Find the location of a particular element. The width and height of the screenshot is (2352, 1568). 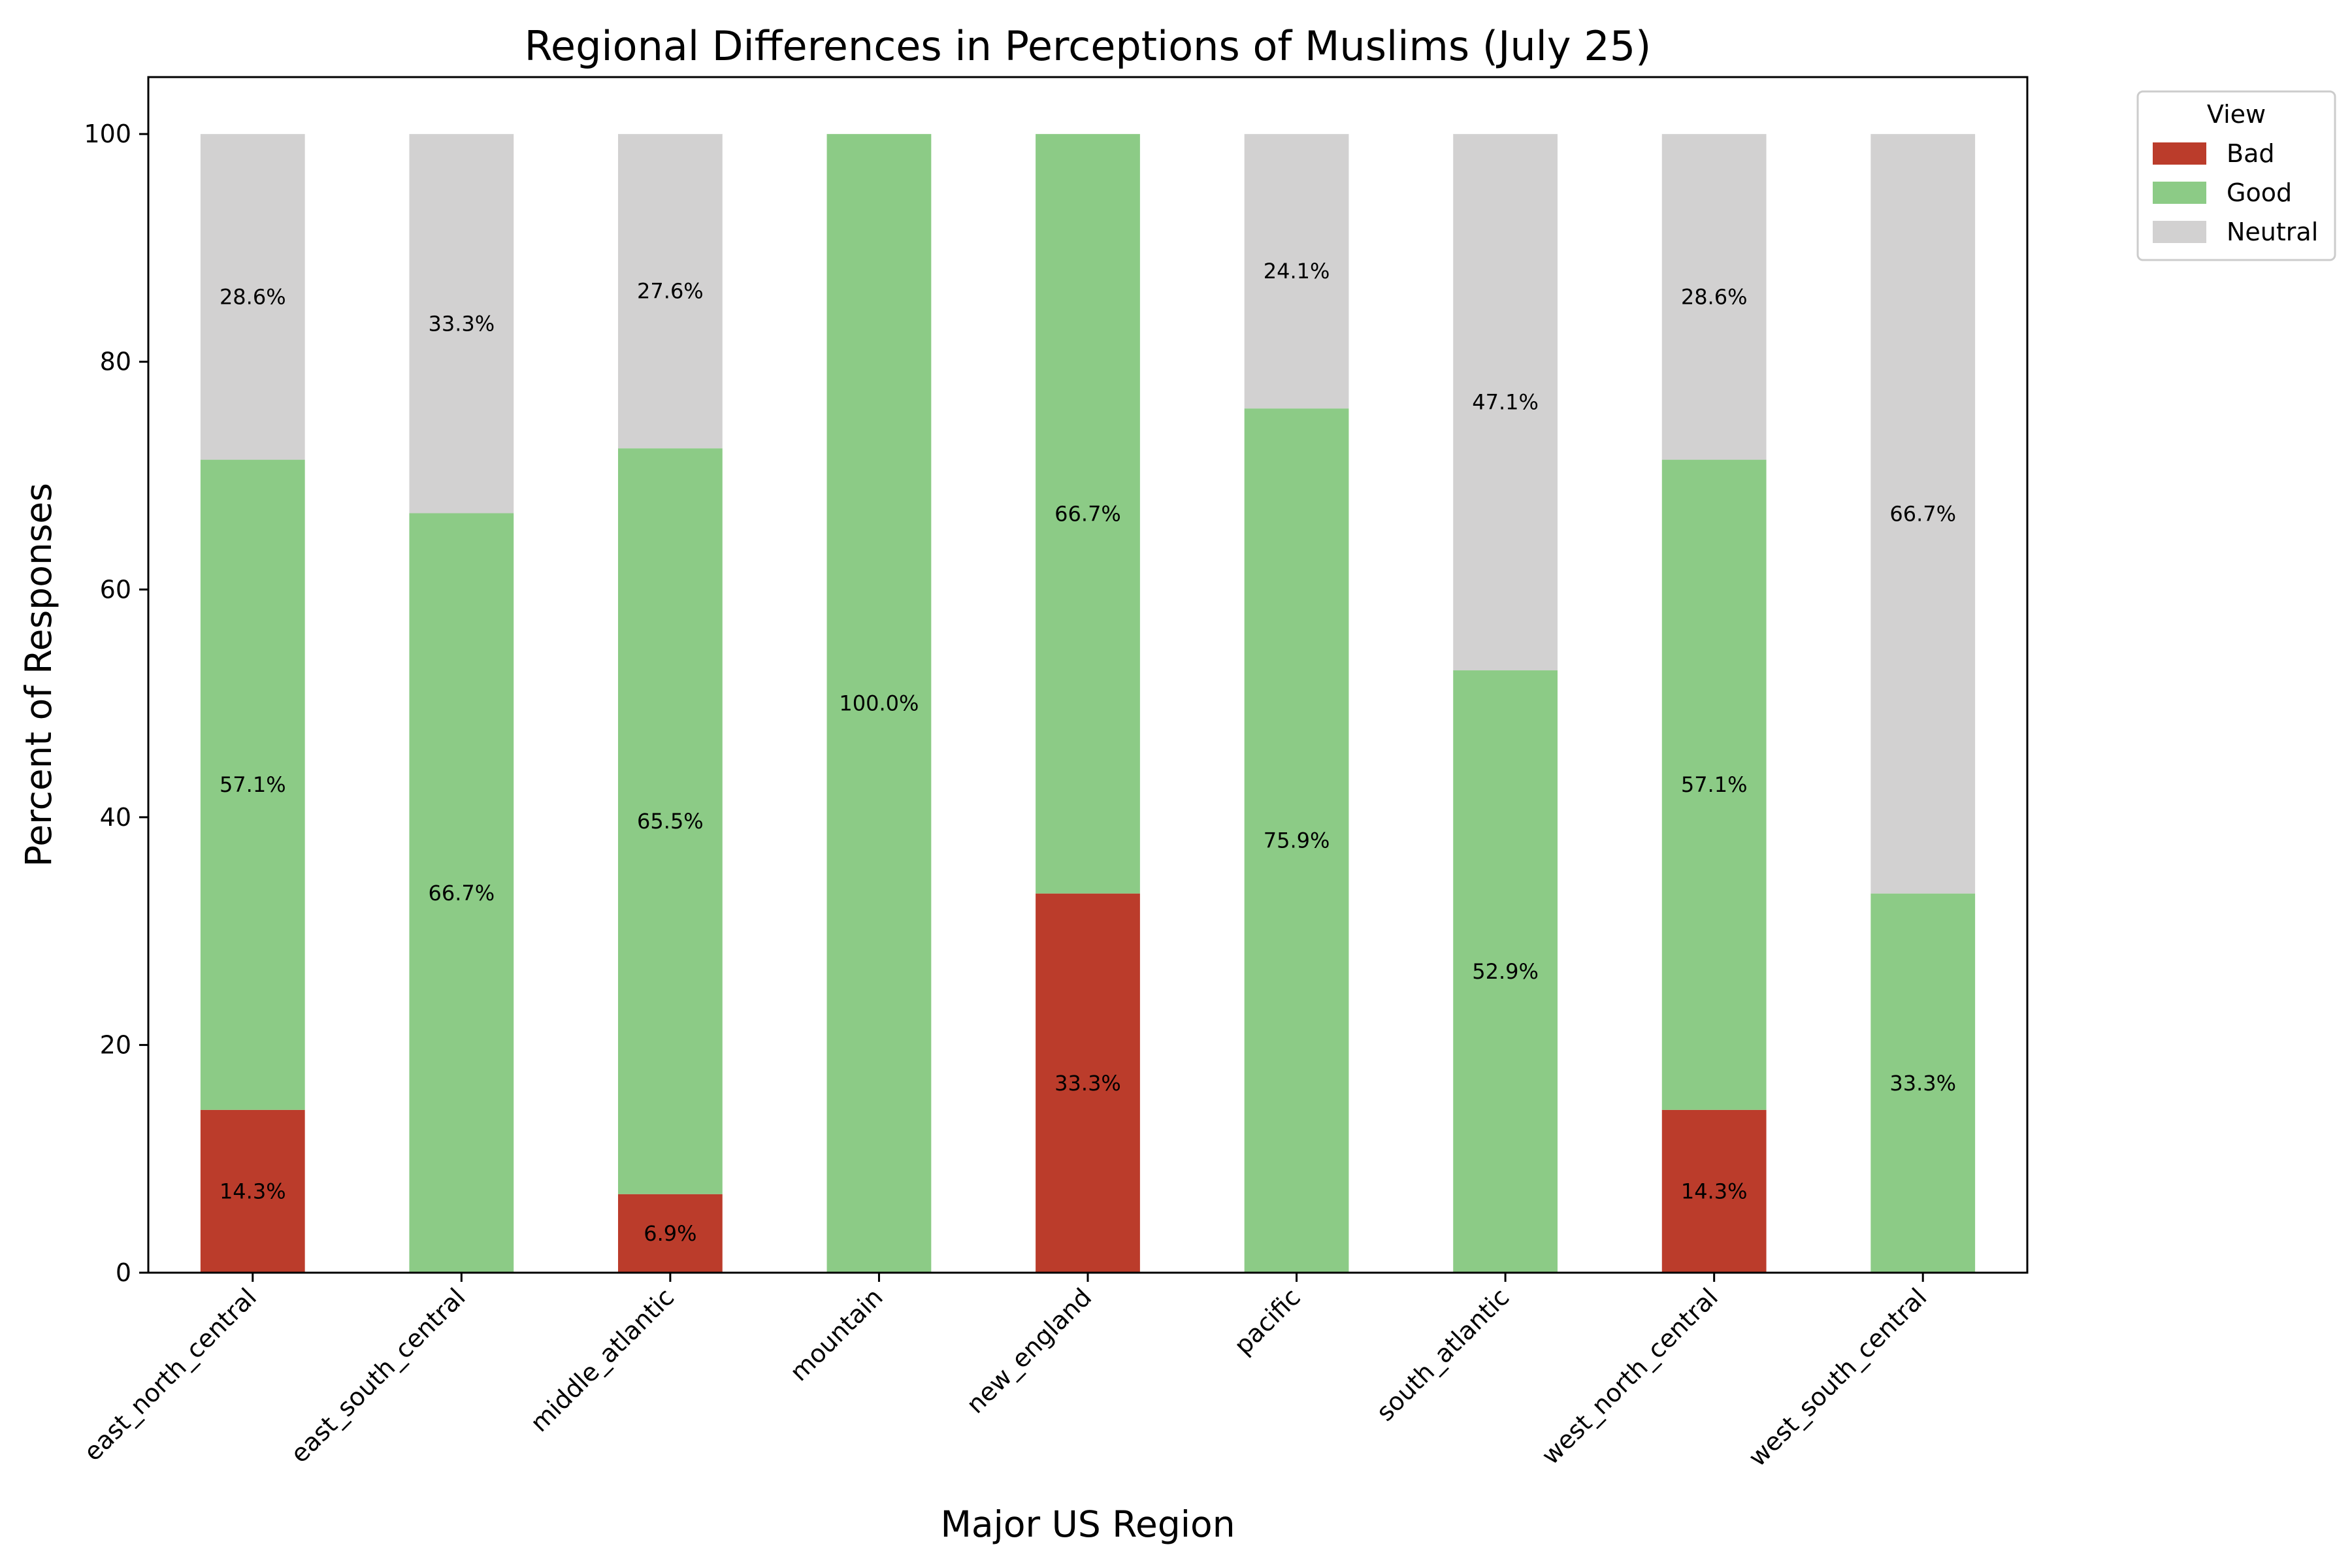

bar-bad-middle-atlantic is located at coordinates (670, 1233).